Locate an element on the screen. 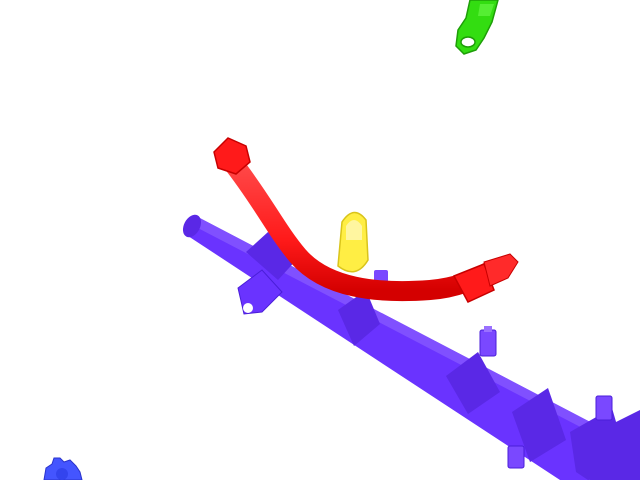 This screenshot has width=640, height=480. clip-part is located at coordinates (353, 242).